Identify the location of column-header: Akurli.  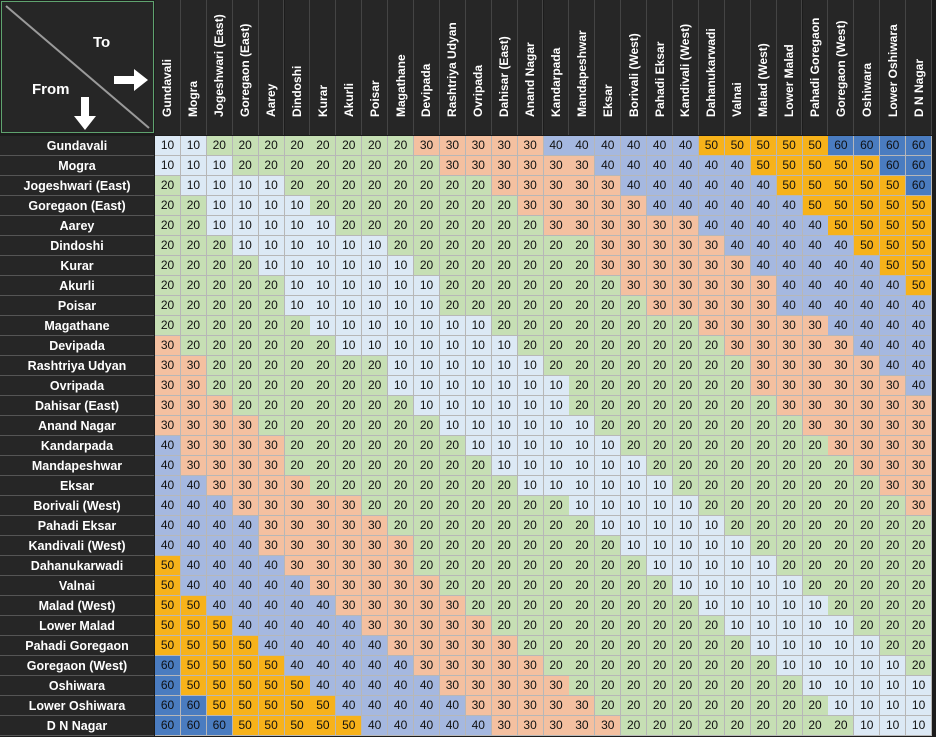
(349, 67).